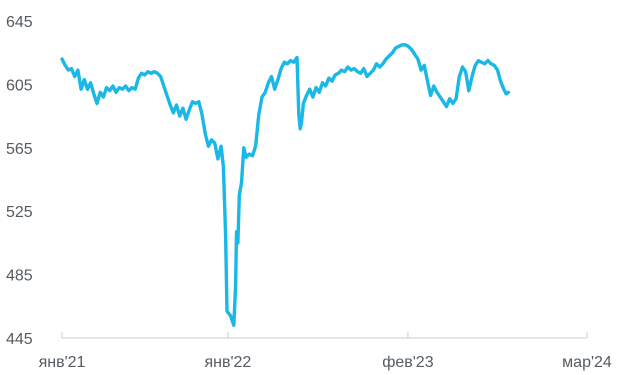  I want to click on y-tick-label: 605, so click(19, 85).